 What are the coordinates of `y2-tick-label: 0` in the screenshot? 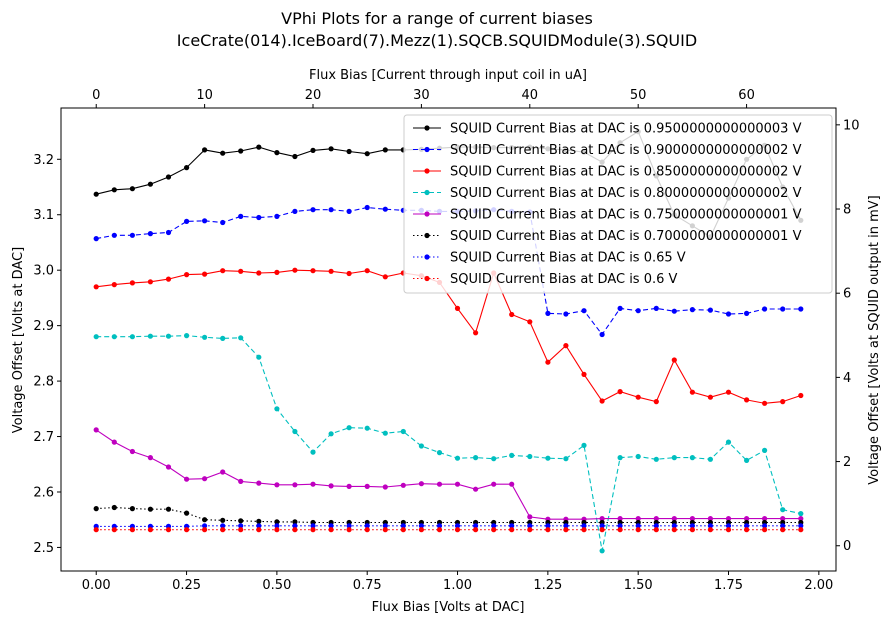 It's located at (847, 546).